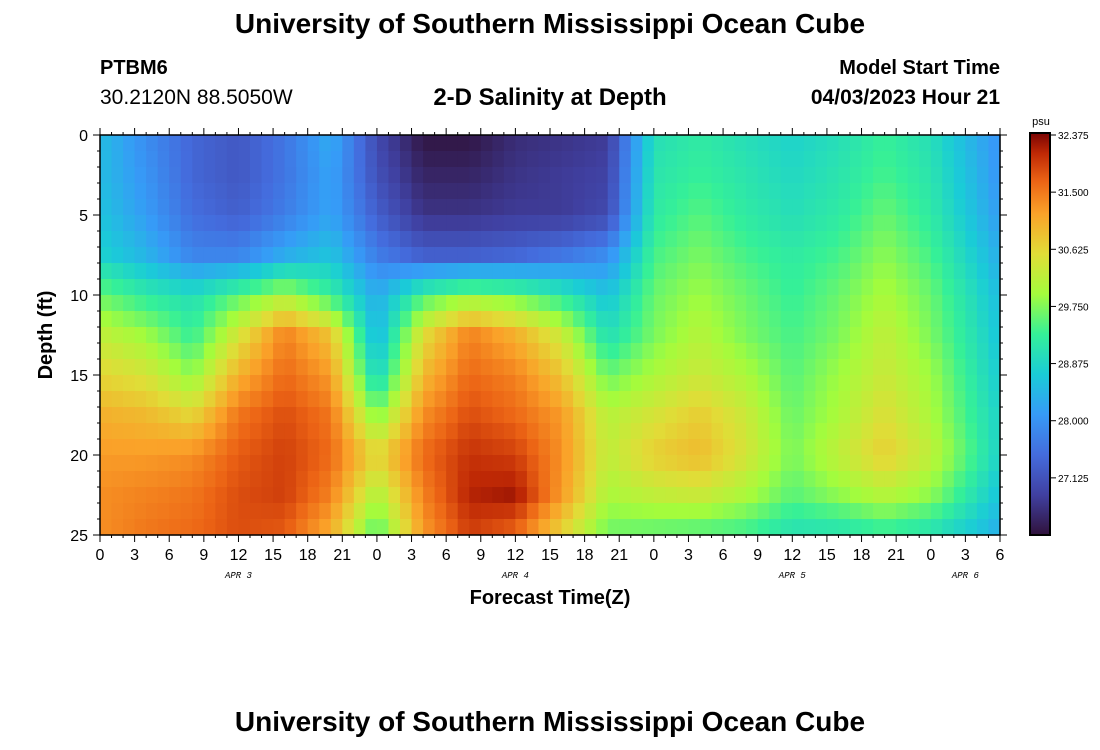 This screenshot has height=750, width=1100. I want to click on colorbar-tick-label: 28.875, so click(1073, 365).